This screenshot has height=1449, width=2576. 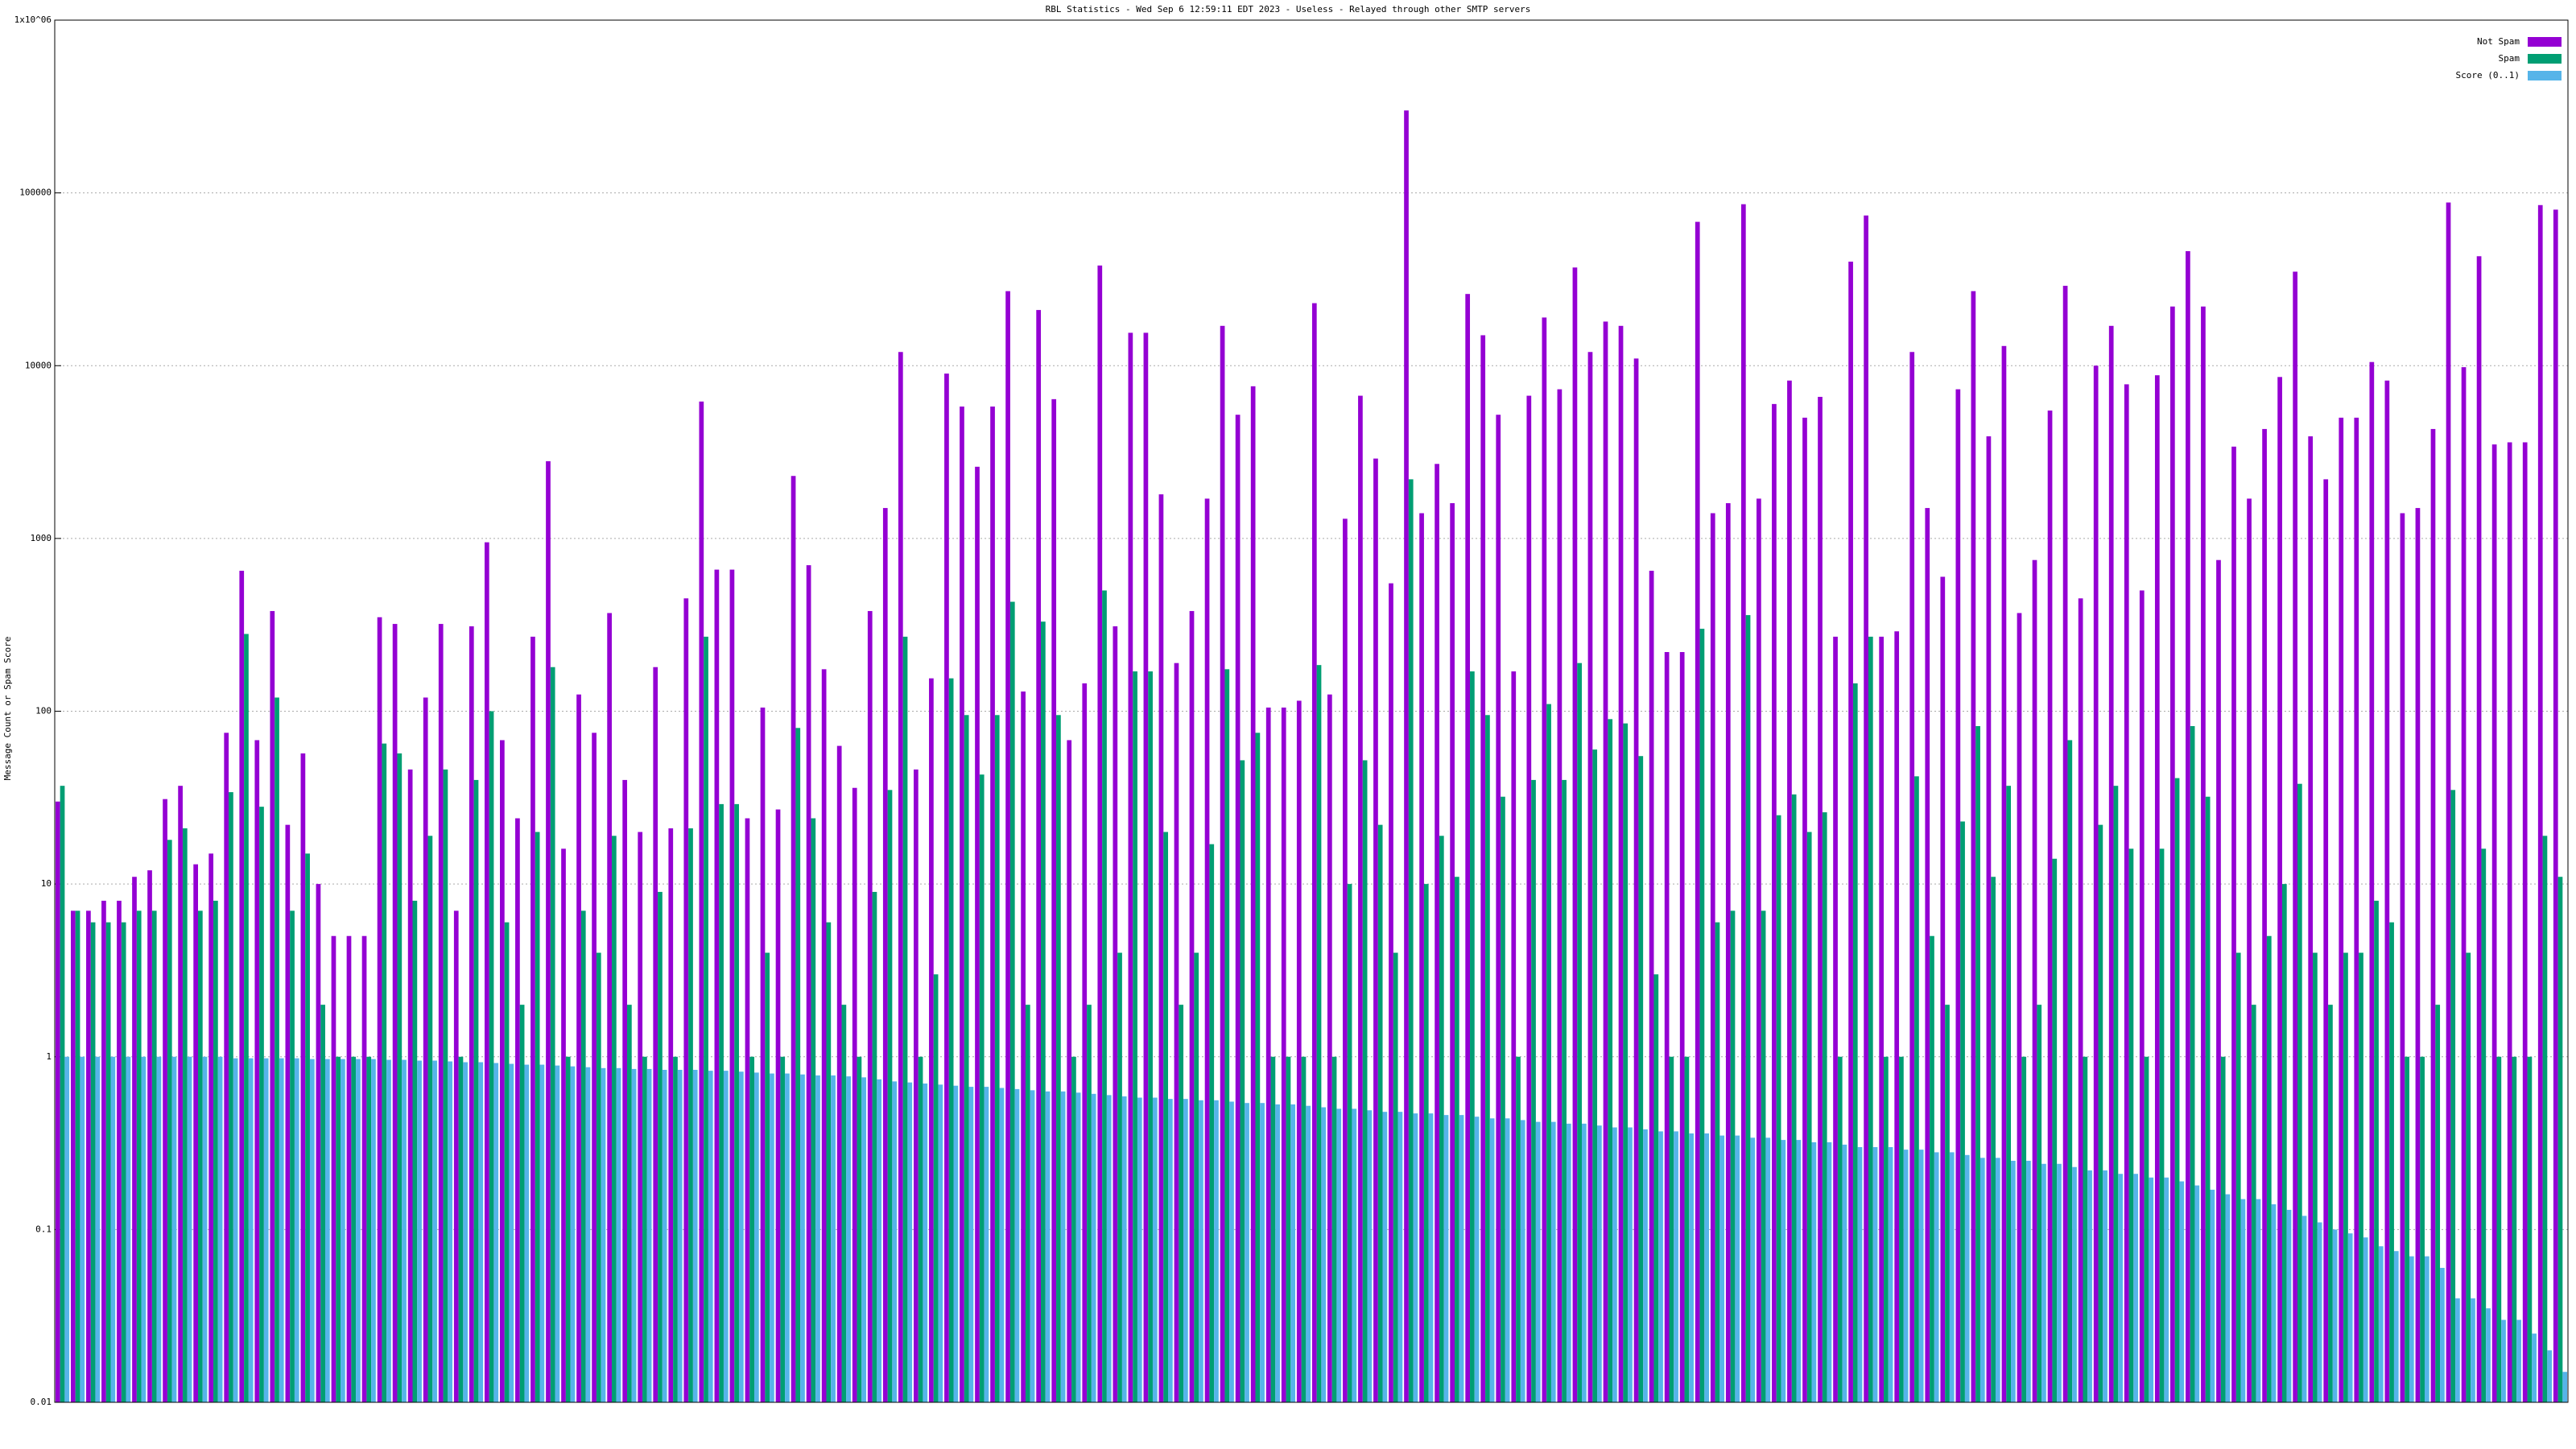 What do you see at coordinates (33, 19) in the screenshot?
I see `y-tick-label: 1x10^06` at bounding box center [33, 19].